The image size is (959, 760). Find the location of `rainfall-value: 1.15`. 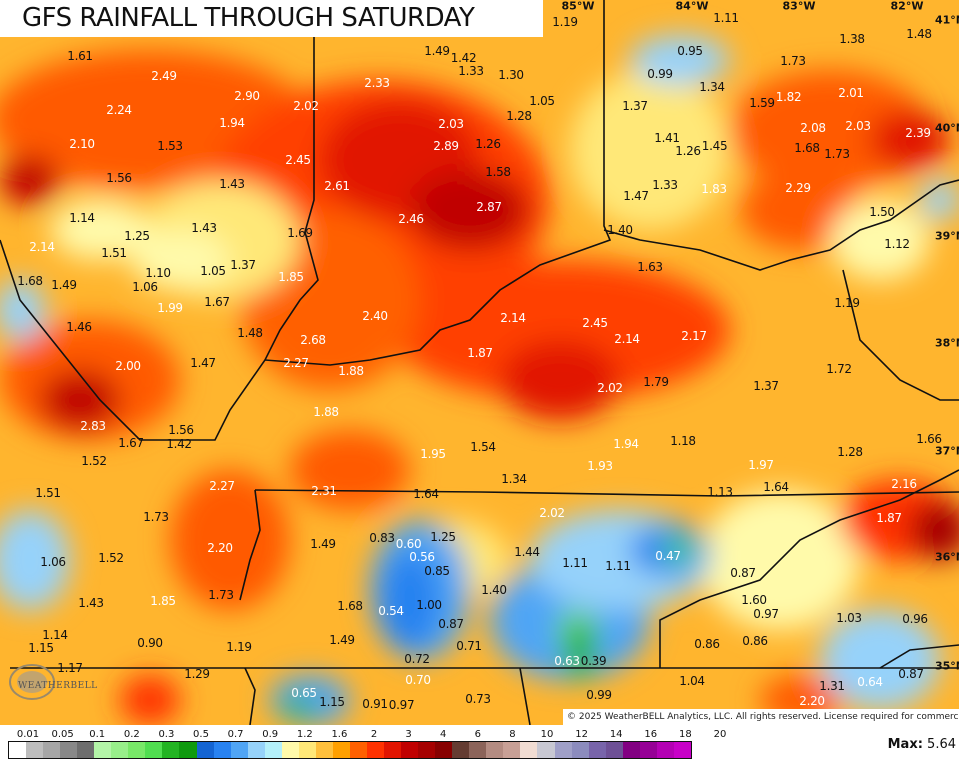

rainfall-value: 1.15 is located at coordinates (41, 648).